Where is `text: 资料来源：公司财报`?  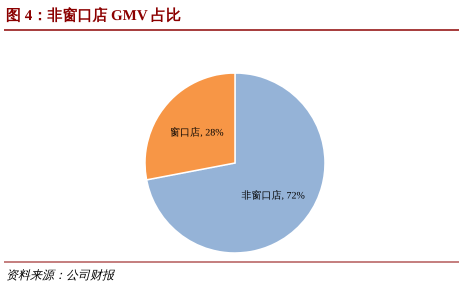
text: 资料来源：公司财报 is located at coordinates (60, 275).